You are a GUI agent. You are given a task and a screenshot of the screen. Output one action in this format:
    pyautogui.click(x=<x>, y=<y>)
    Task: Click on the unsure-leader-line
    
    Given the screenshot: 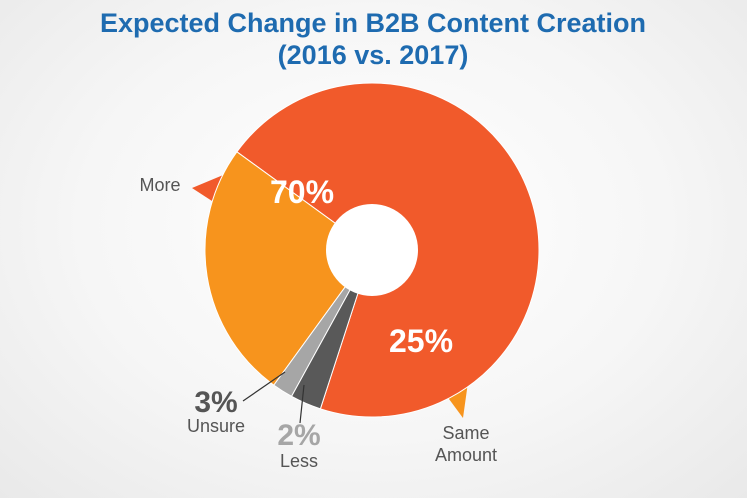 What is the action you would take?
    pyautogui.click(x=264, y=386)
    